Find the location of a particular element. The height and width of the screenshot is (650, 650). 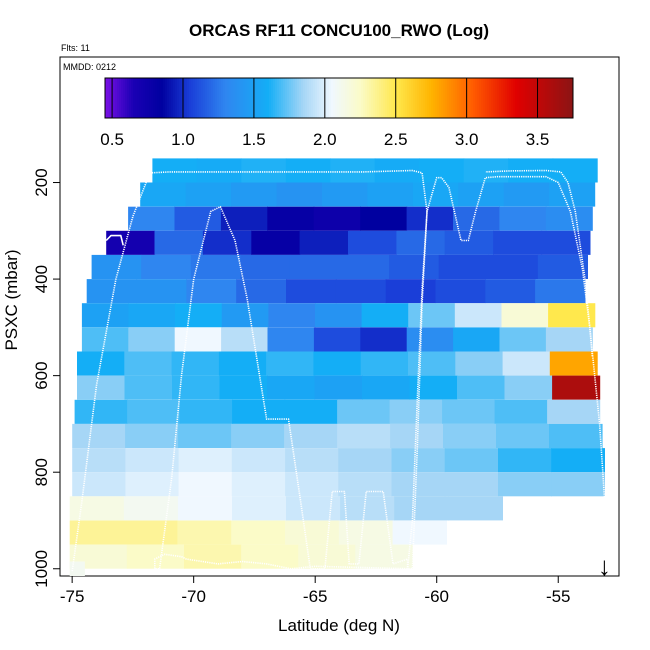

colorbar-gradient is located at coordinates (339, 98).